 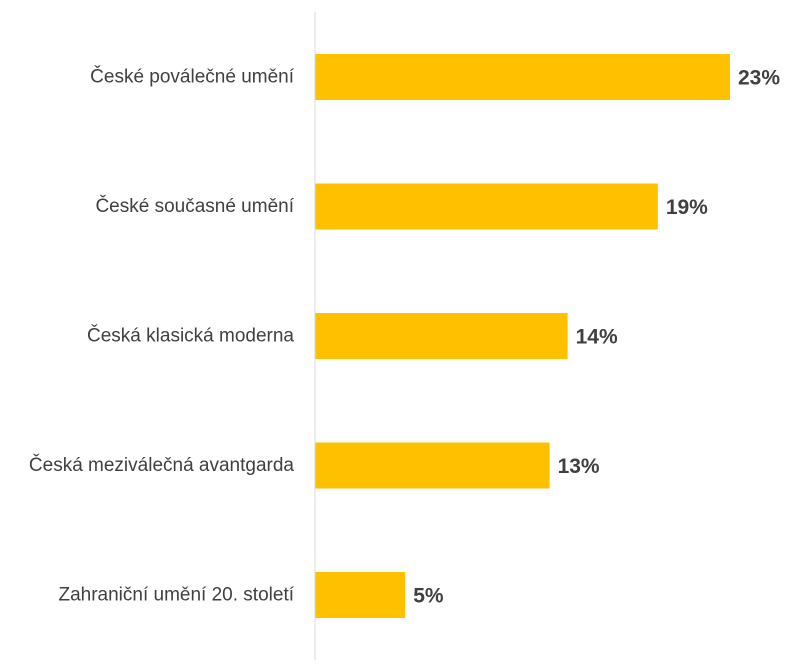 I want to click on category-label: České poválečné umění, so click(x=192, y=77).